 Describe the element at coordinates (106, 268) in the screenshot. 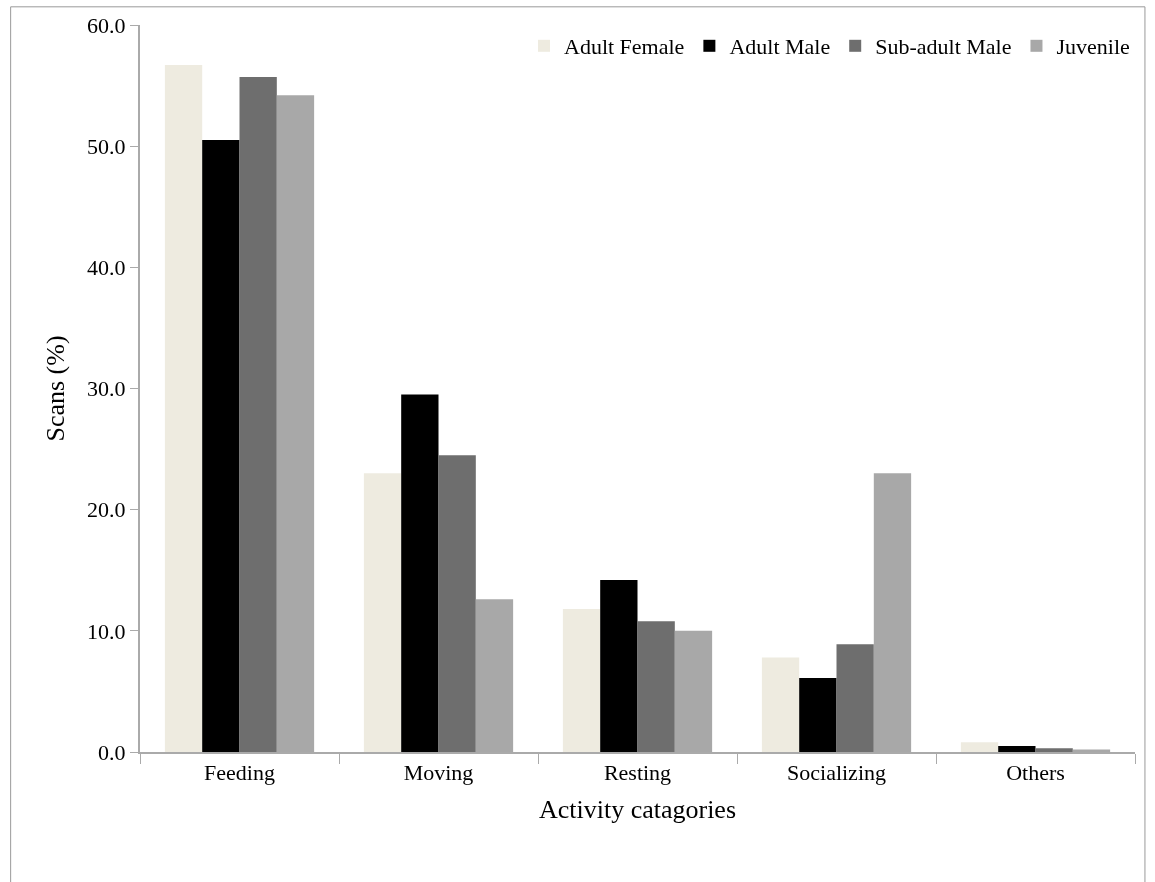

I see `y-tick-label: 40.0` at that location.